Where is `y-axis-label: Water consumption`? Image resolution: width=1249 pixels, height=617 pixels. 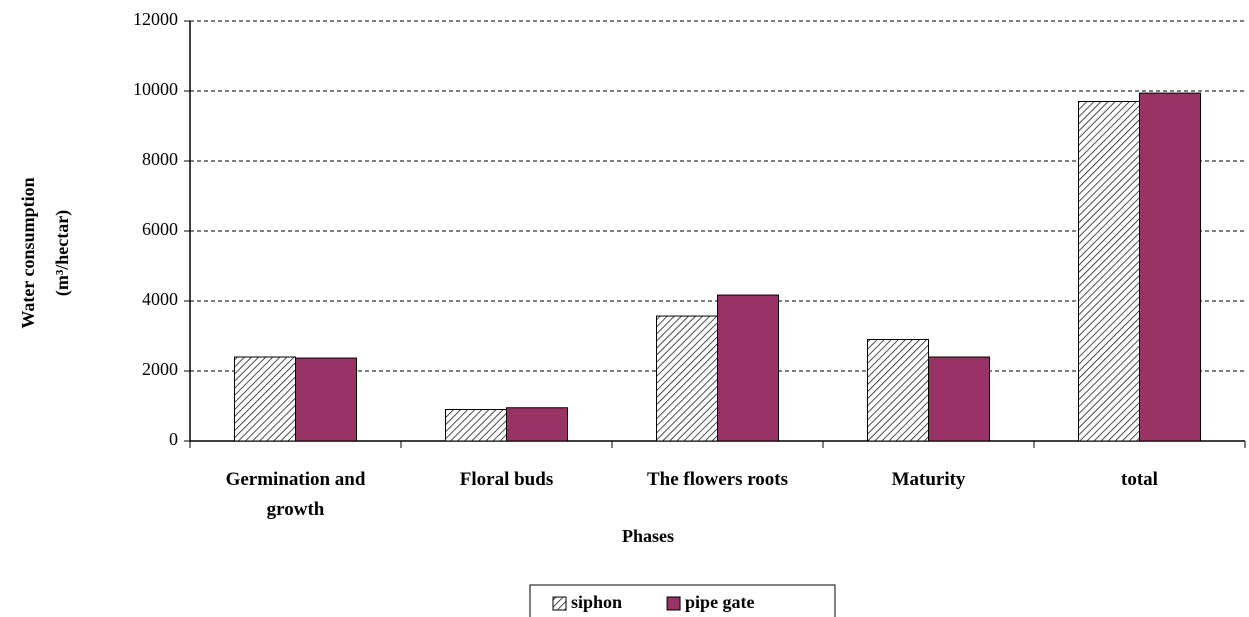 y-axis-label: Water consumption is located at coordinates (28, 252).